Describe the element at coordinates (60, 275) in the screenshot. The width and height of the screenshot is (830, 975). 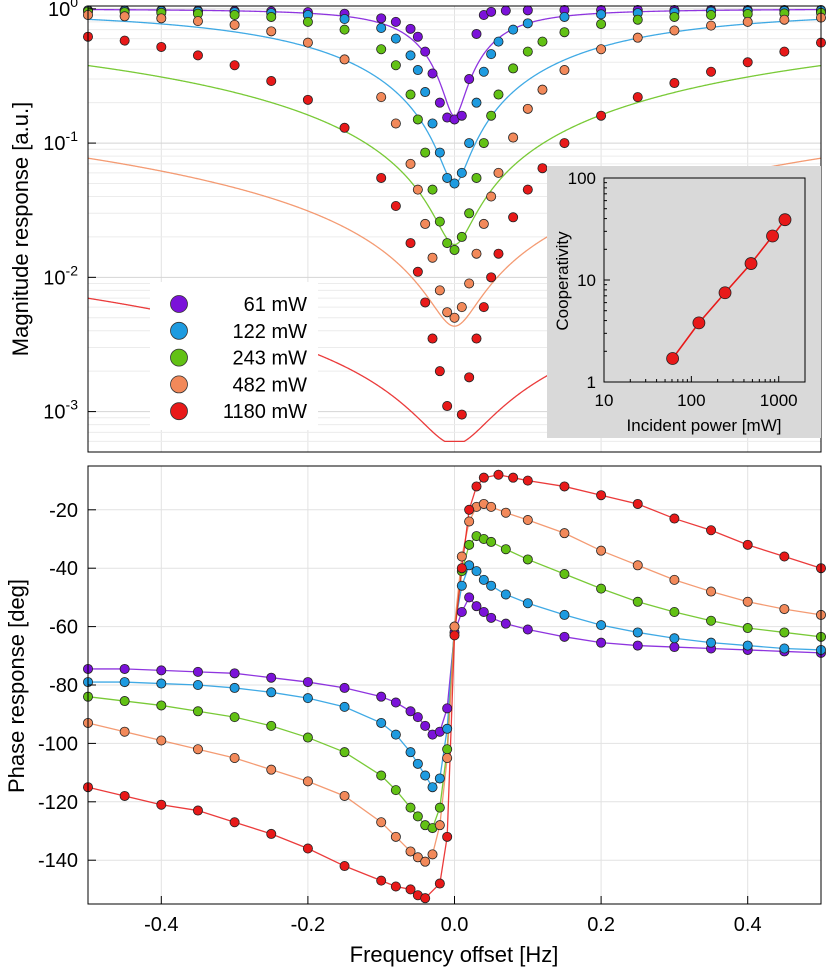
I see `magnitude-y-tick-label: 10⁻²` at that location.